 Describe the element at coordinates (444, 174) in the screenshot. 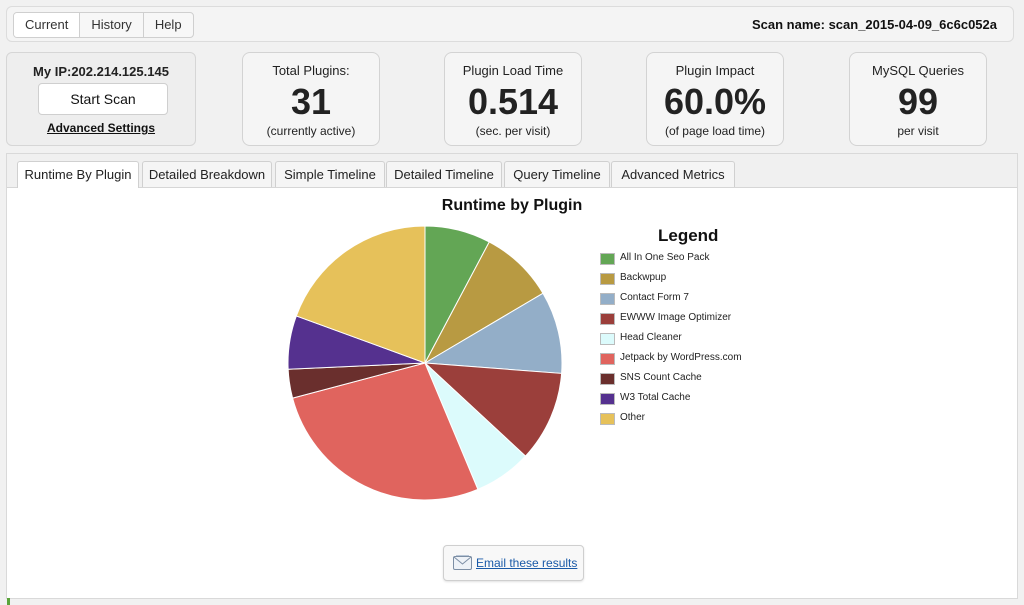

I see `tab-detailed-timeline: Detailed Timeline` at that location.